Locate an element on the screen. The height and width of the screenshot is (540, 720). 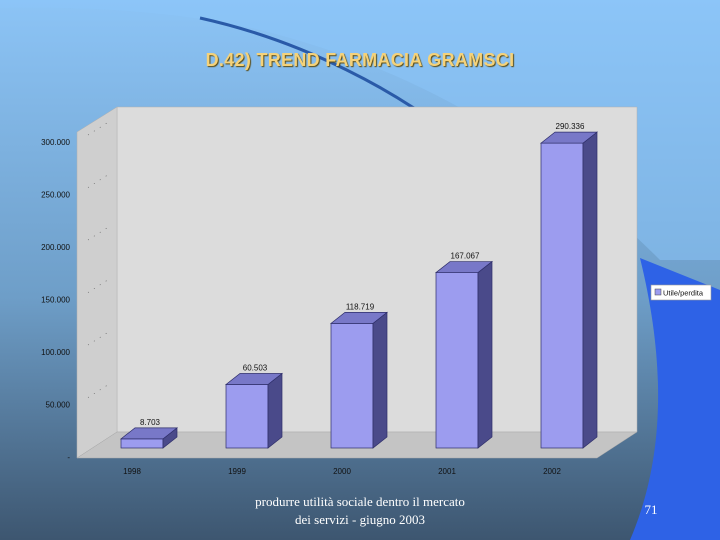
x-tick-label: 2001 is located at coordinates (447, 471).